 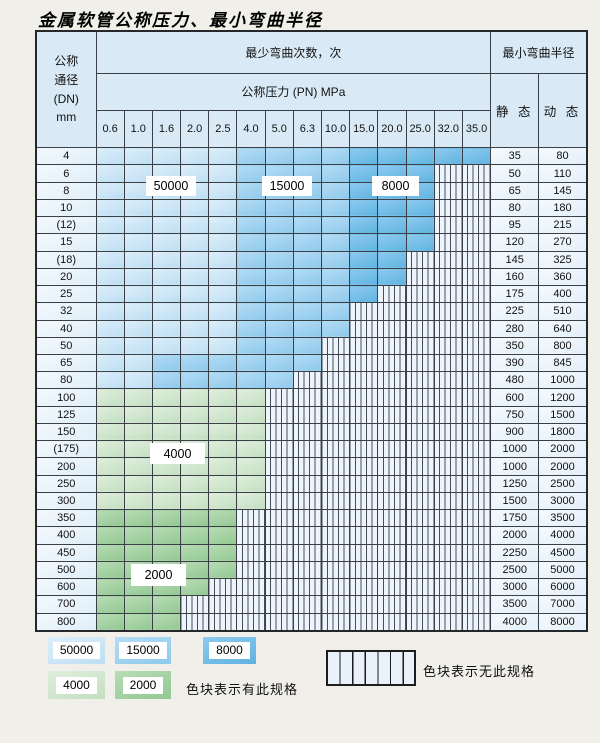 I want to click on dn-cell: 200, so click(x=66, y=466).